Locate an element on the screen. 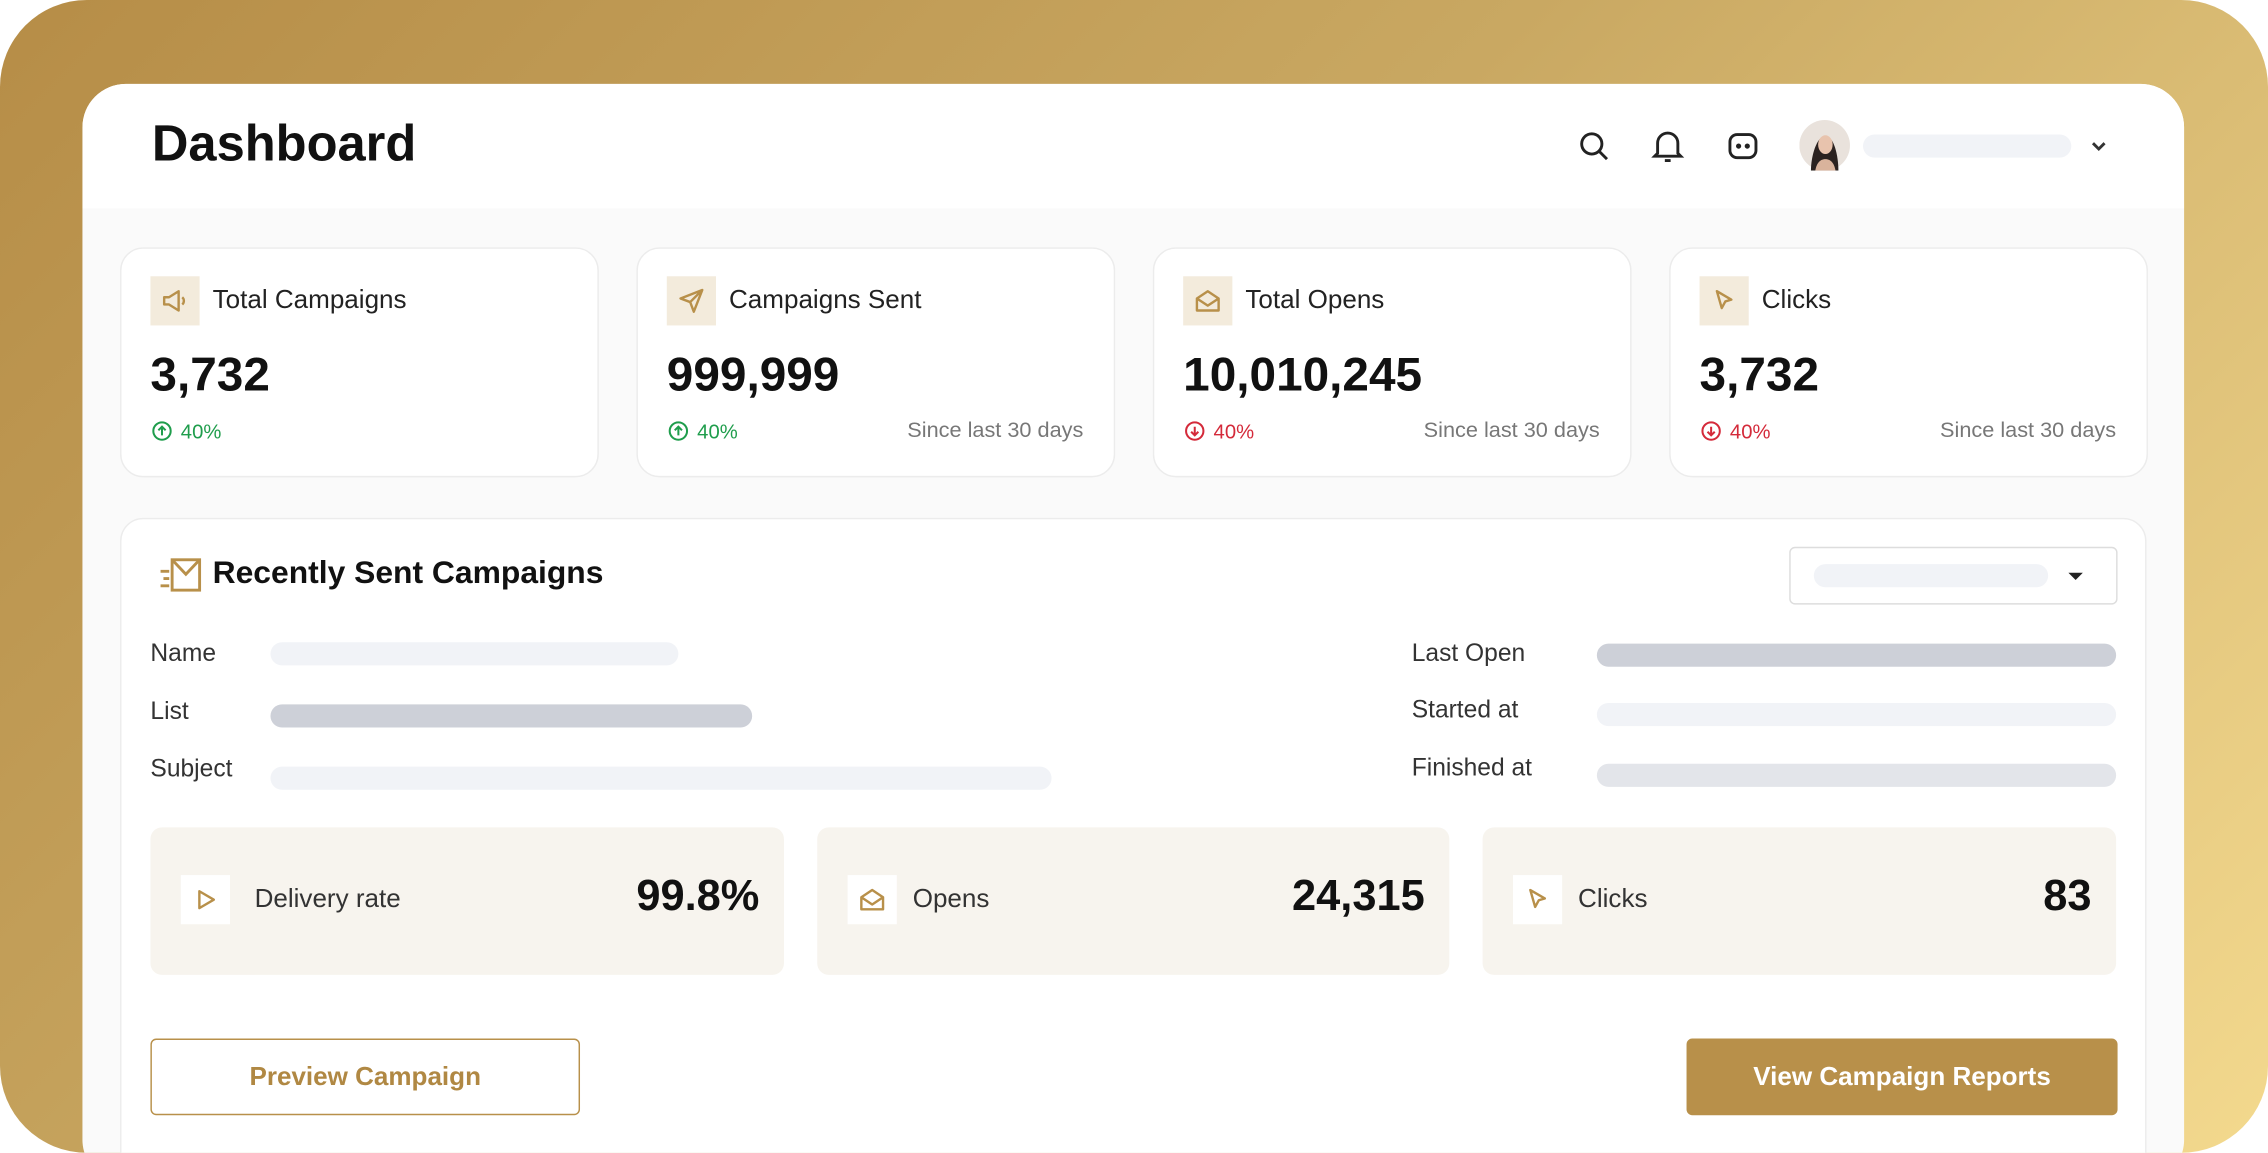 This screenshot has height=1153, width=2268. field-label: Started at is located at coordinates (1465, 709).